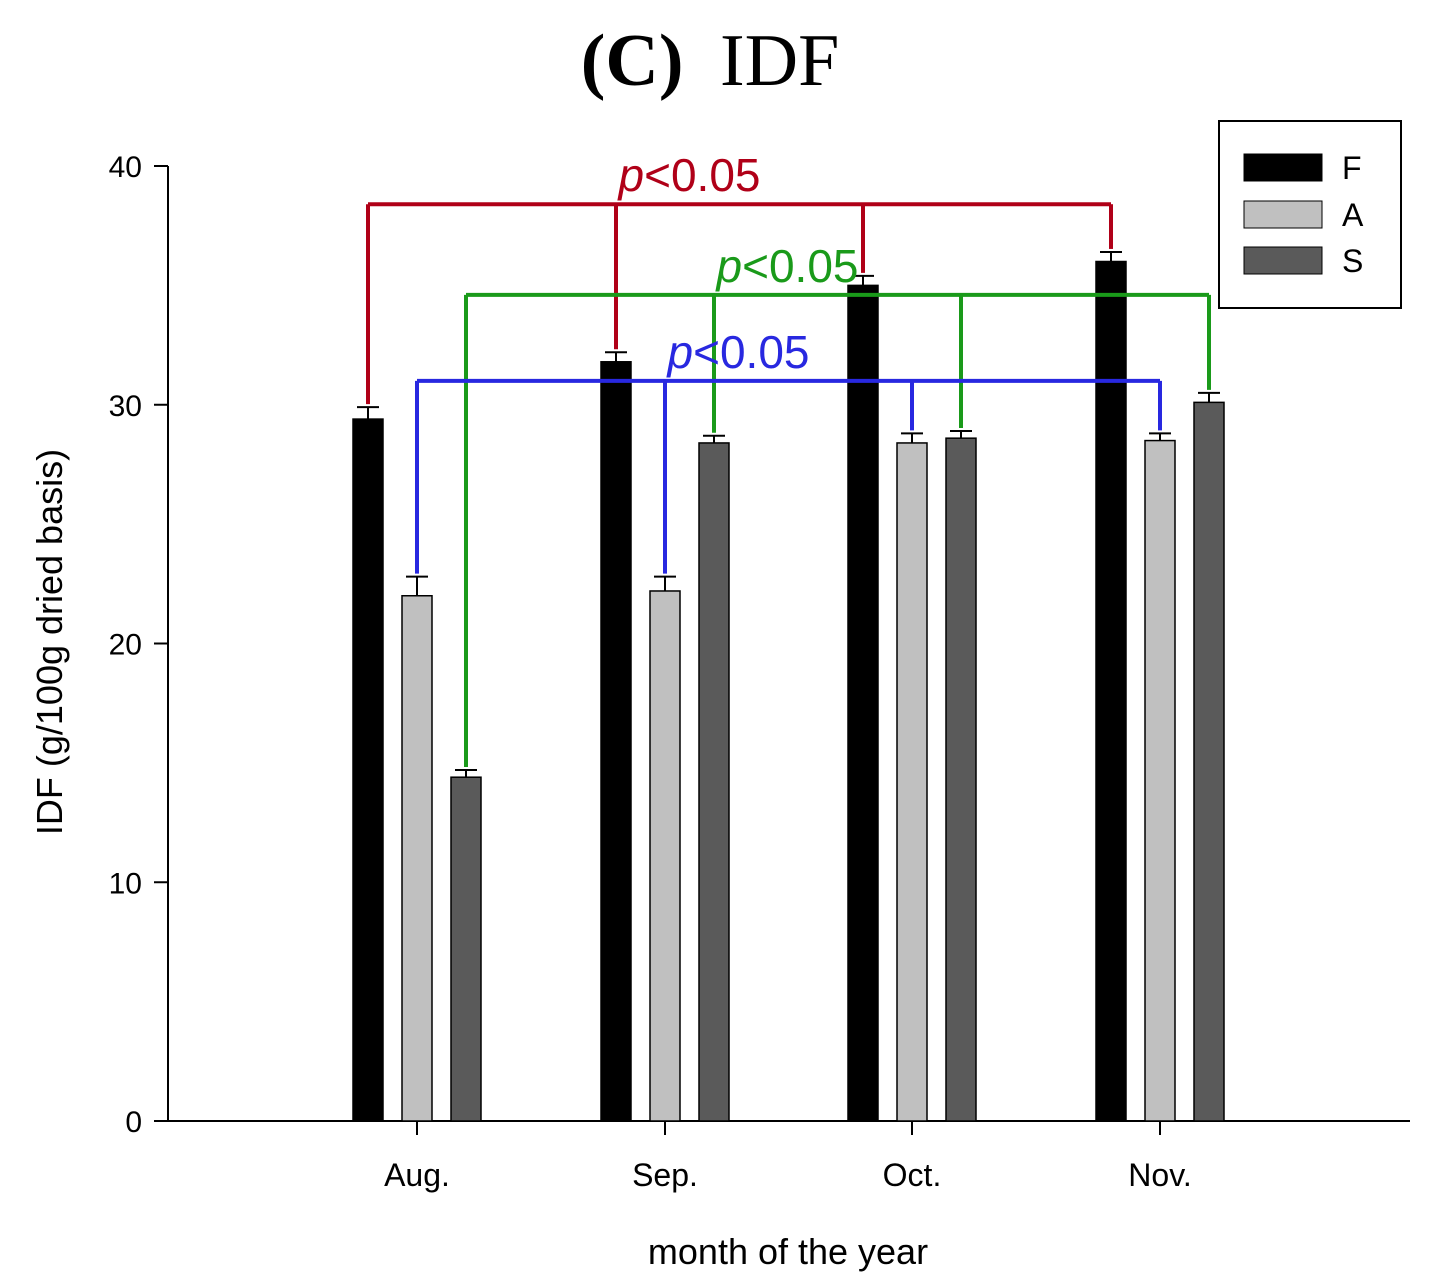 The width and height of the screenshot is (1441, 1281). Describe the element at coordinates (1111, 691) in the screenshot. I see `bar-f-nov` at that location.